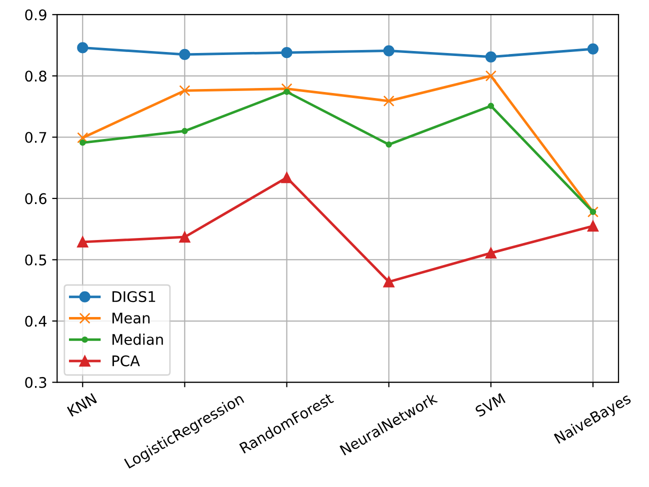  What do you see at coordinates (137, 339) in the screenshot?
I see `legend-label: Median` at bounding box center [137, 339].